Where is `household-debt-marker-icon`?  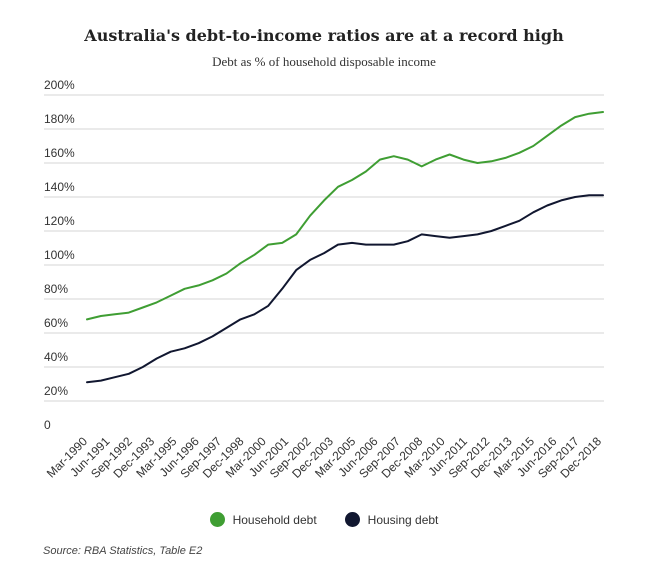 household-debt-marker-icon is located at coordinates (217, 519).